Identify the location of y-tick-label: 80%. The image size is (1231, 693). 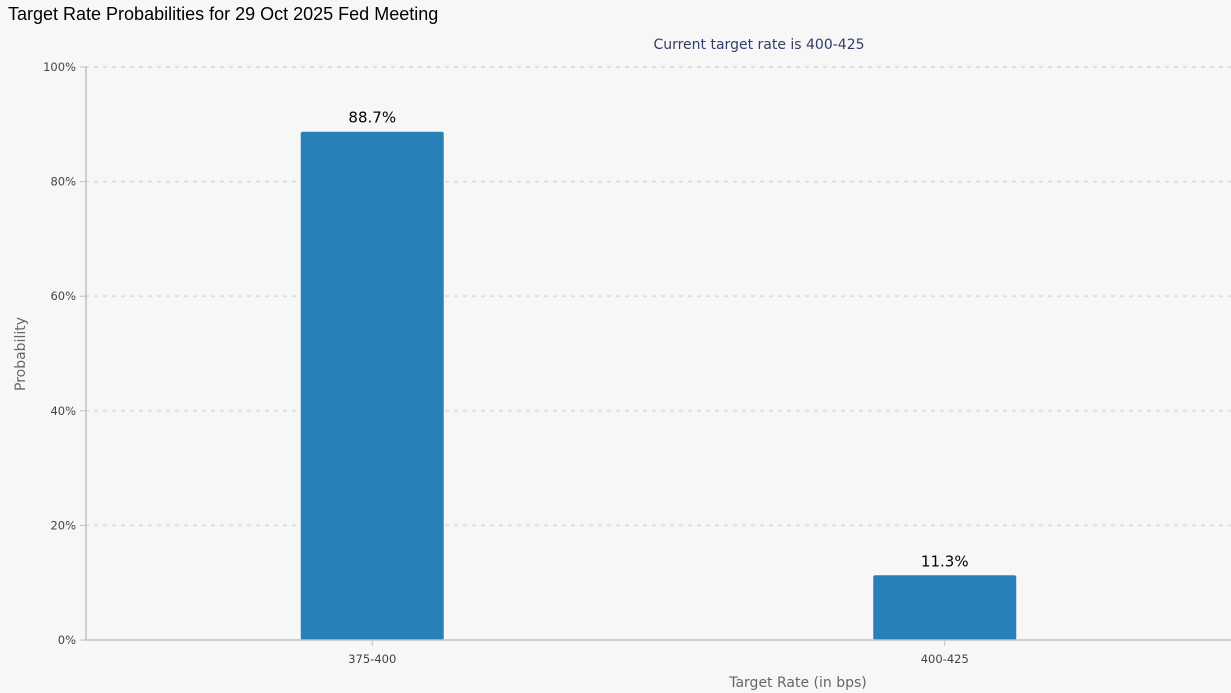
(63, 182).